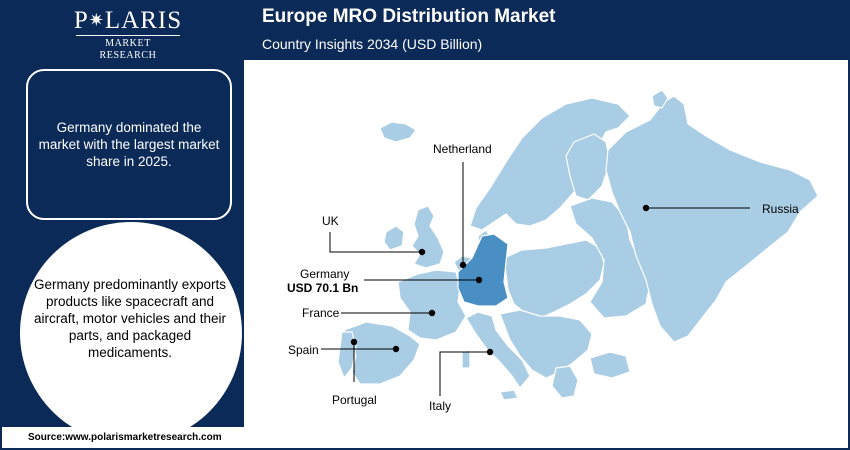 Image resolution: width=850 pixels, height=450 pixels. Describe the element at coordinates (463, 265) in the screenshot. I see `dot-netherland` at that location.